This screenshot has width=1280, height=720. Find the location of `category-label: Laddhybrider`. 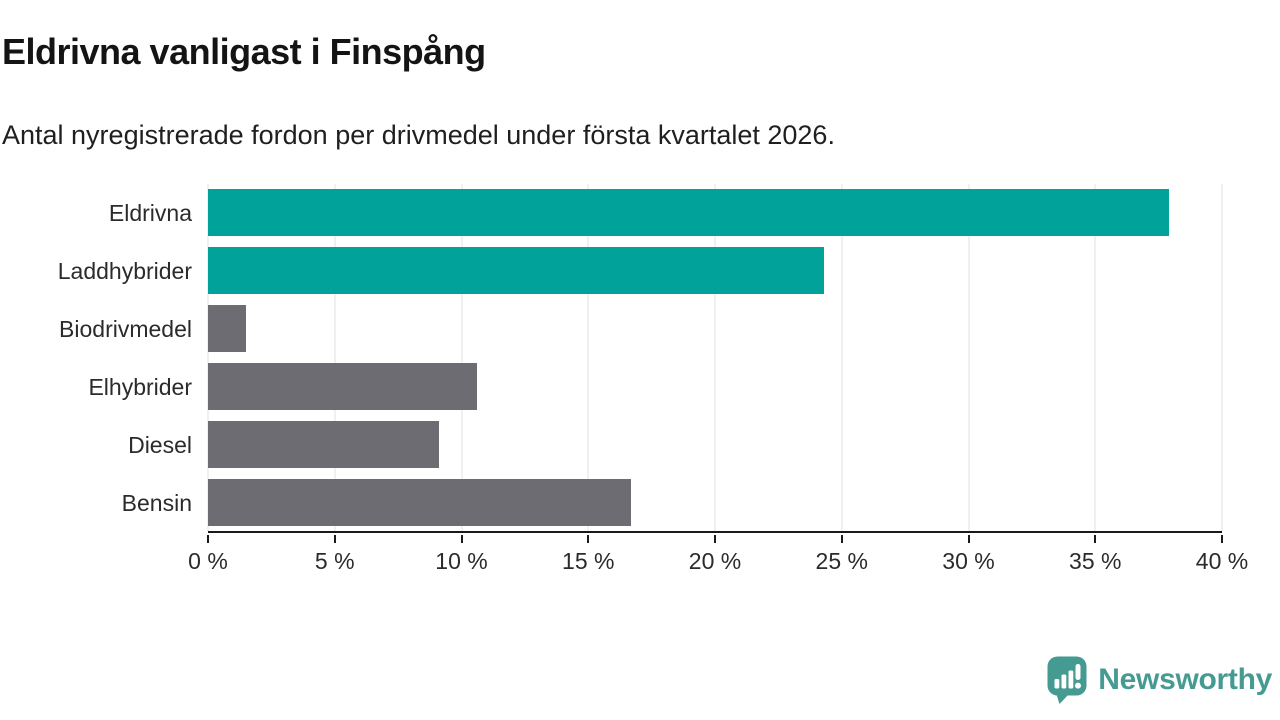

category-label: Laddhybrider is located at coordinates (124, 270).